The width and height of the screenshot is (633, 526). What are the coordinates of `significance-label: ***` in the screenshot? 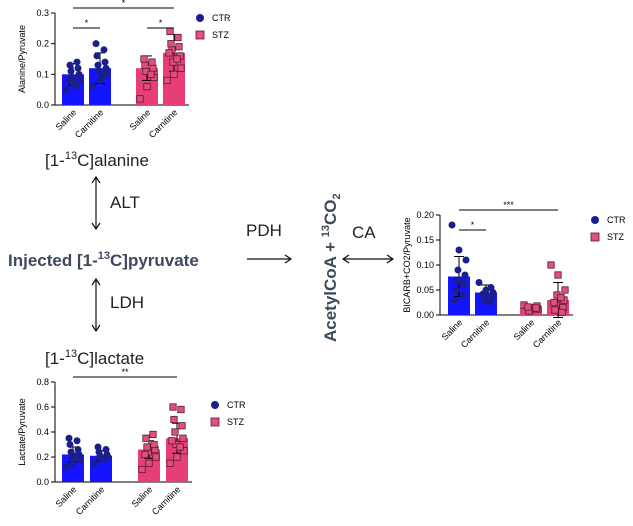 It's located at (508, 205).